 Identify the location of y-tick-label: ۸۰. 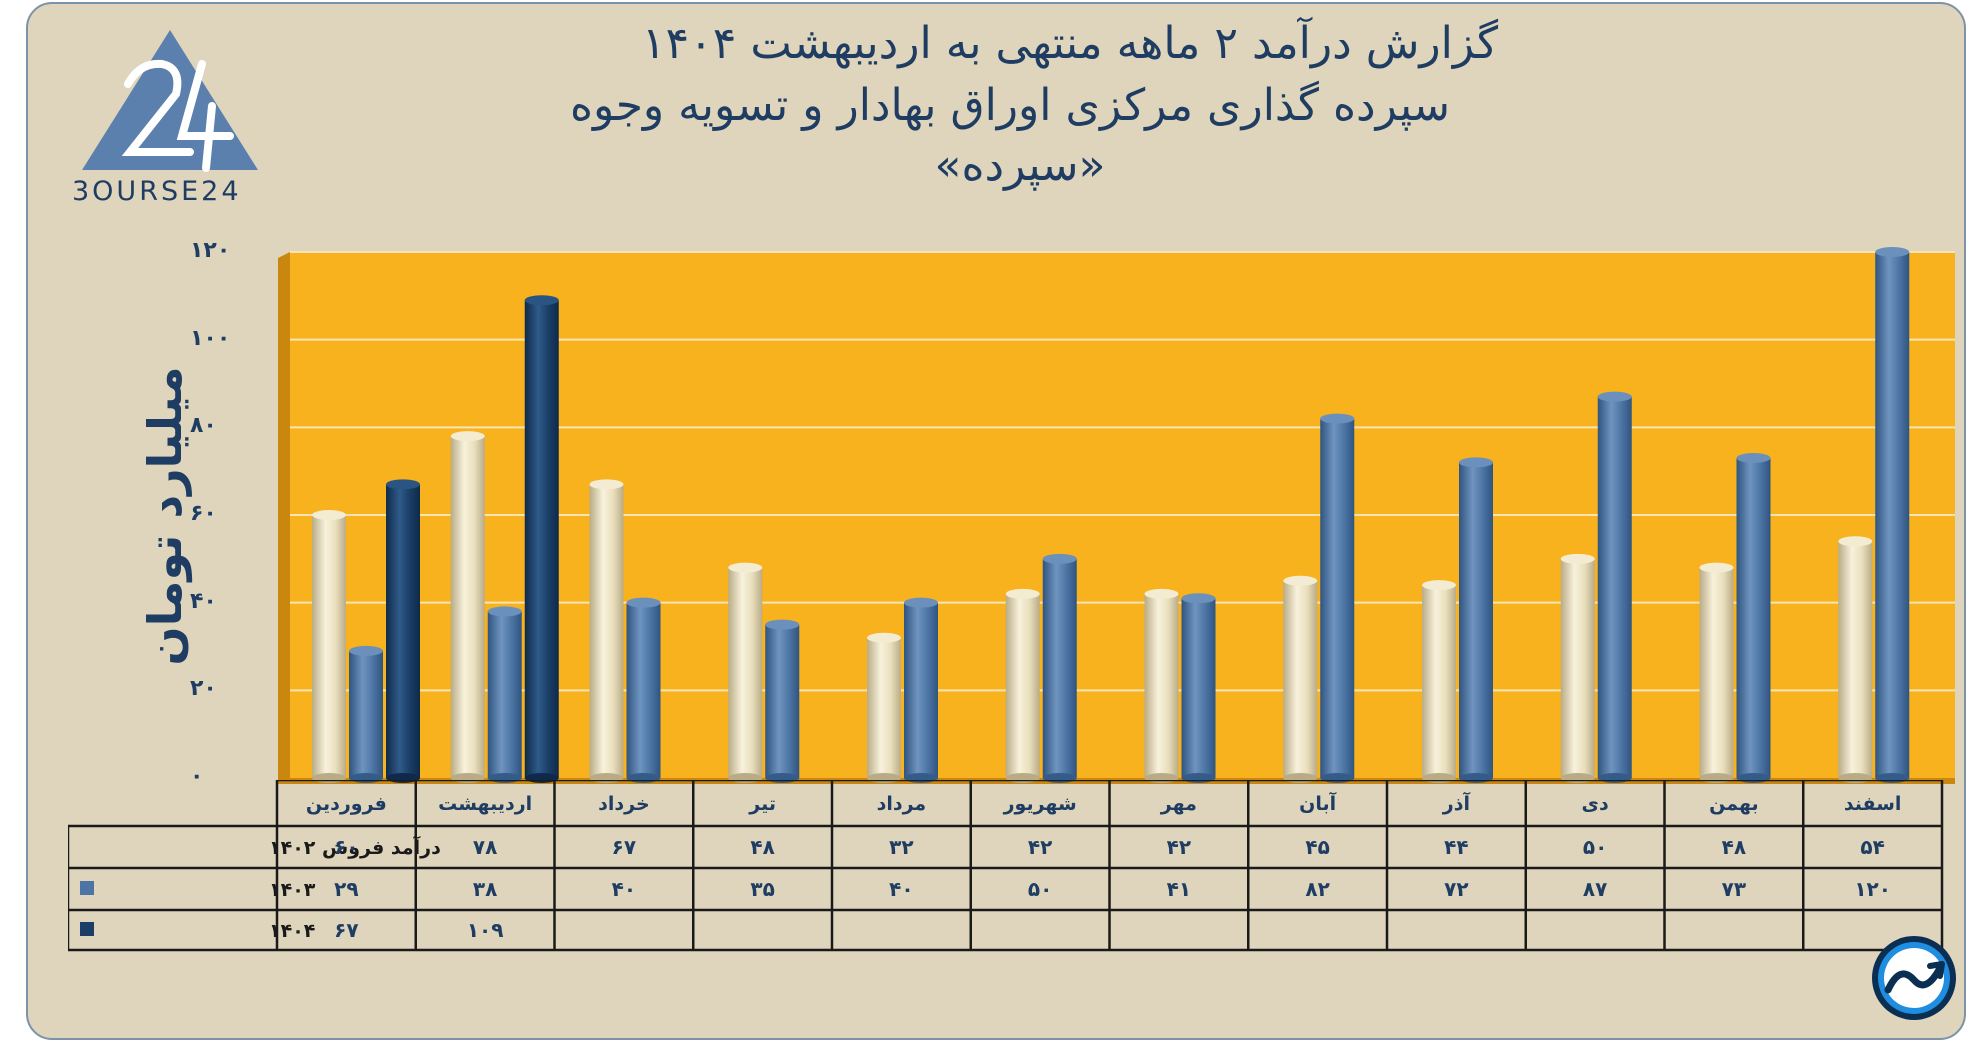
(203, 426).